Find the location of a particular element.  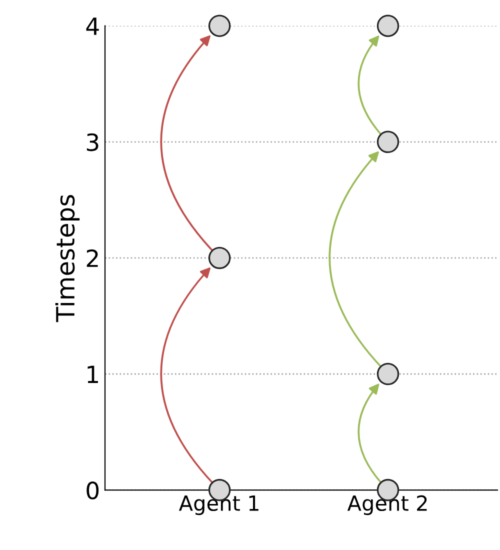

x-tick-label: Agent 2 is located at coordinates (387, 505).